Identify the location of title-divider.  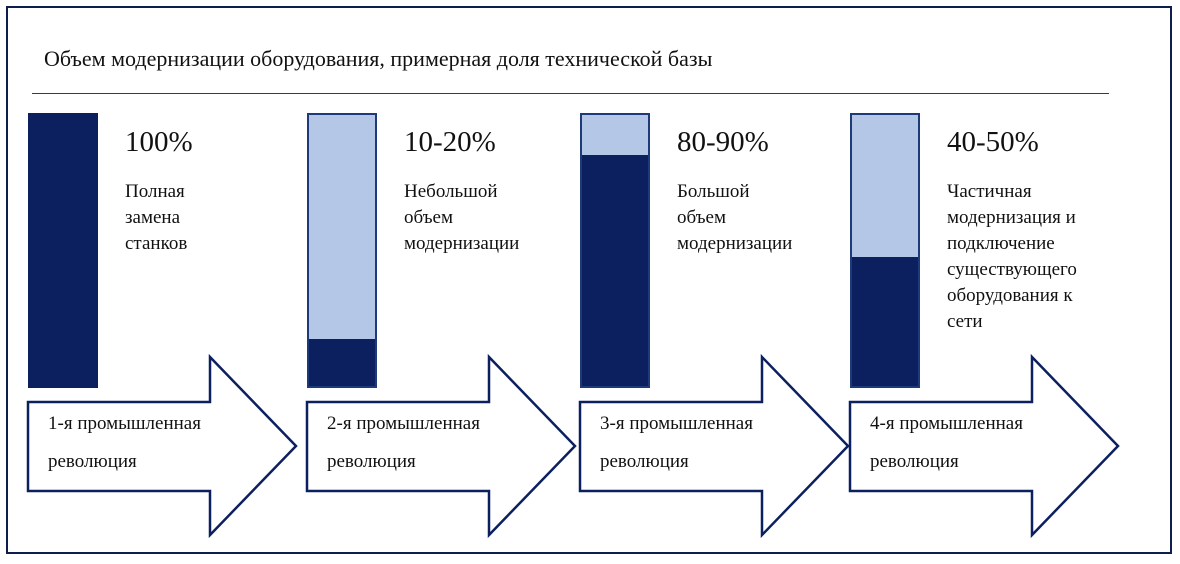
(570, 93).